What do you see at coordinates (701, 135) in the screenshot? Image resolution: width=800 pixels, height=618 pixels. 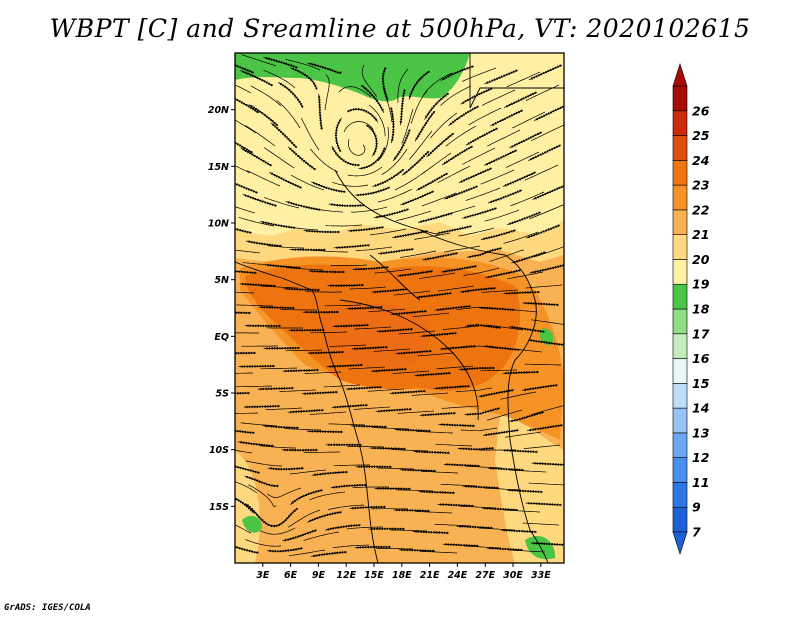 I see `colorbar-label: 25` at bounding box center [701, 135].